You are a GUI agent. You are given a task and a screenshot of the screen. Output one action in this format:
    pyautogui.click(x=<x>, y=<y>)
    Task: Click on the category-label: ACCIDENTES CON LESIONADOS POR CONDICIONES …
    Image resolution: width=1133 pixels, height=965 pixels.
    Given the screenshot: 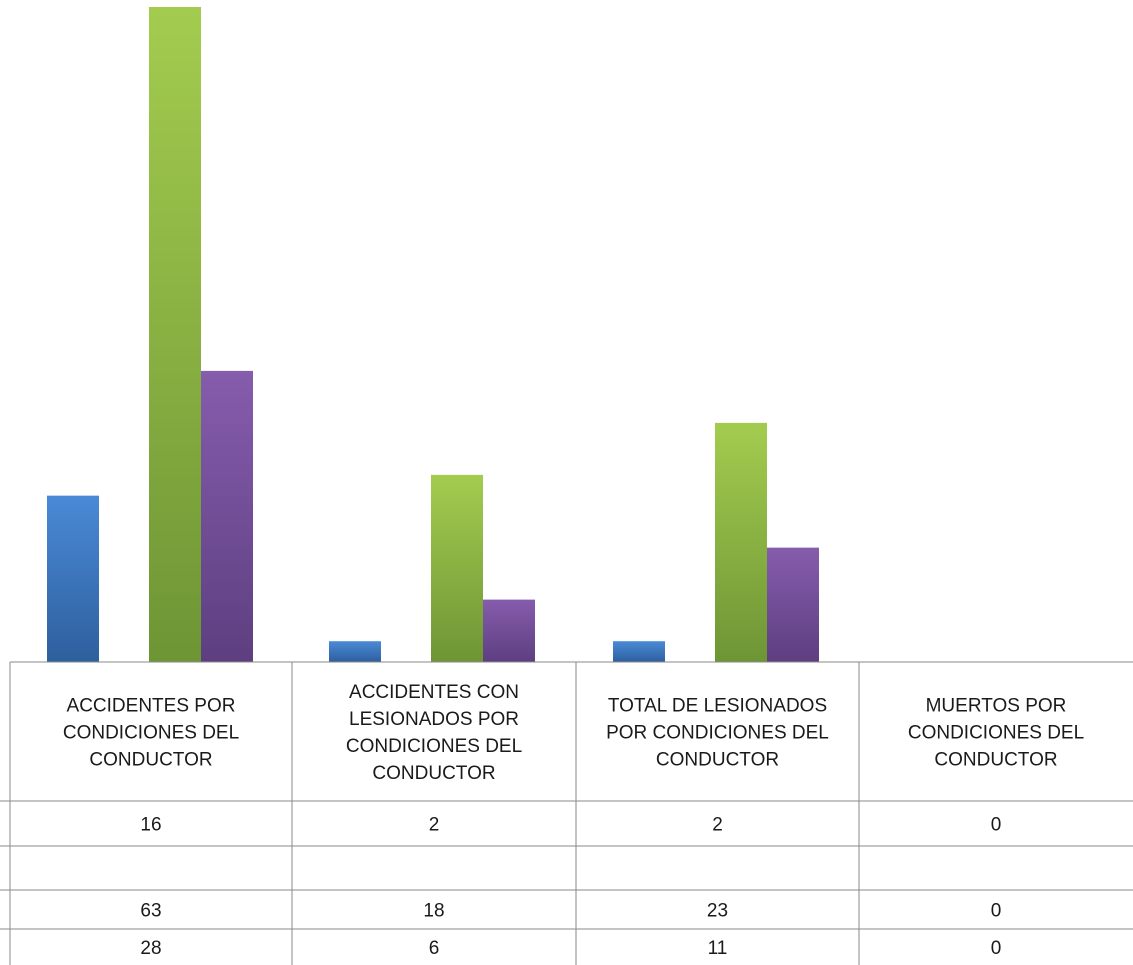 What is the action you would take?
    pyautogui.click(x=434, y=733)
    